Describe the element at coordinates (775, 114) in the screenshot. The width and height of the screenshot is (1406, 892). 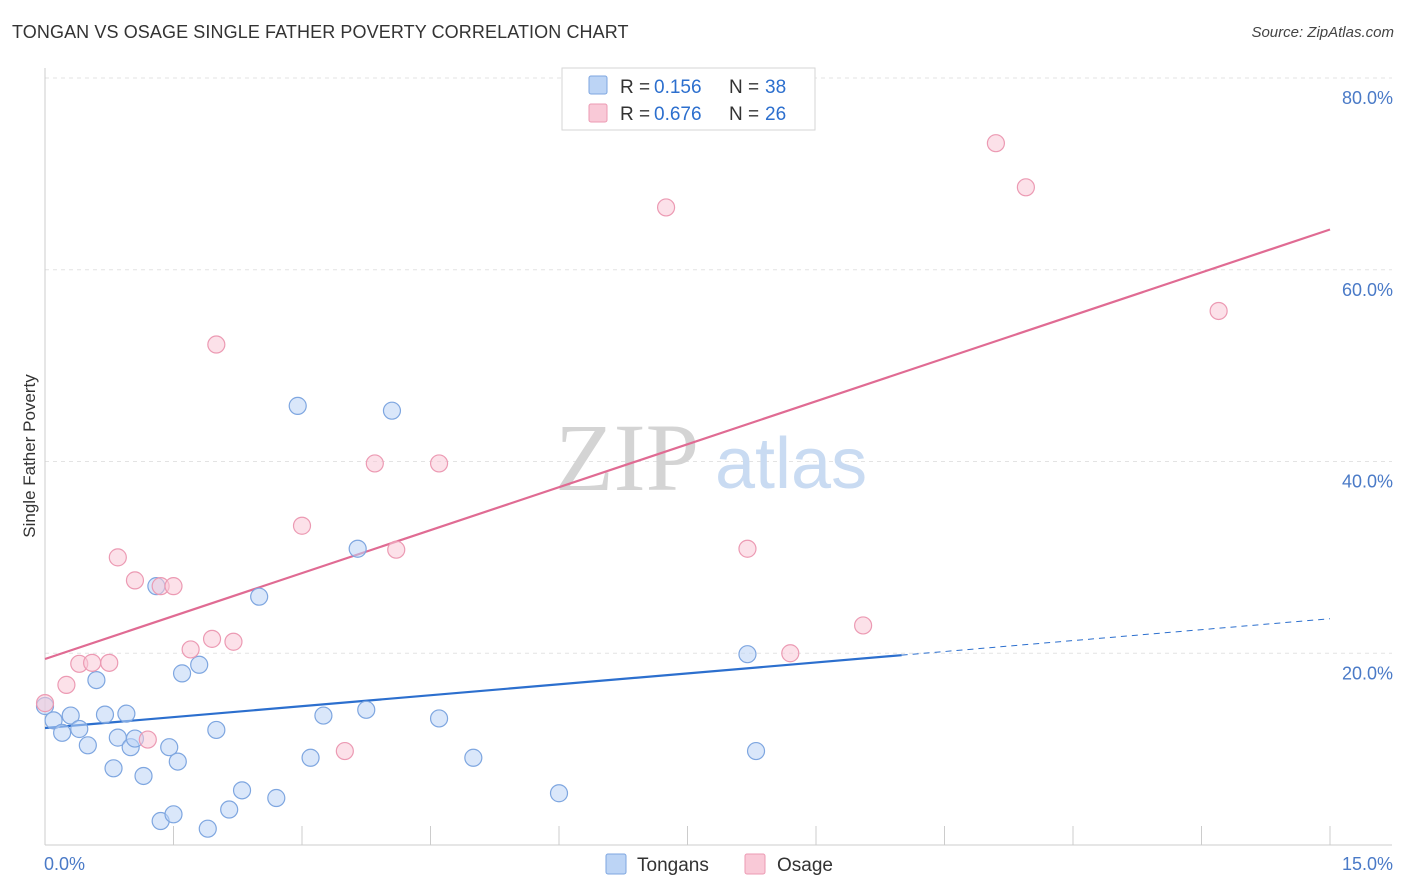
I see `legend-n-value-osage: 26` at that location.